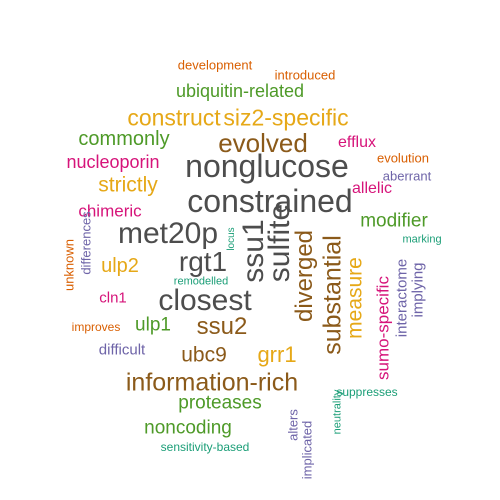  What do you see at coordinates (122, 350) in the screenshot?
I see `word-difficult: difficult` at bounding box center [122, 350].